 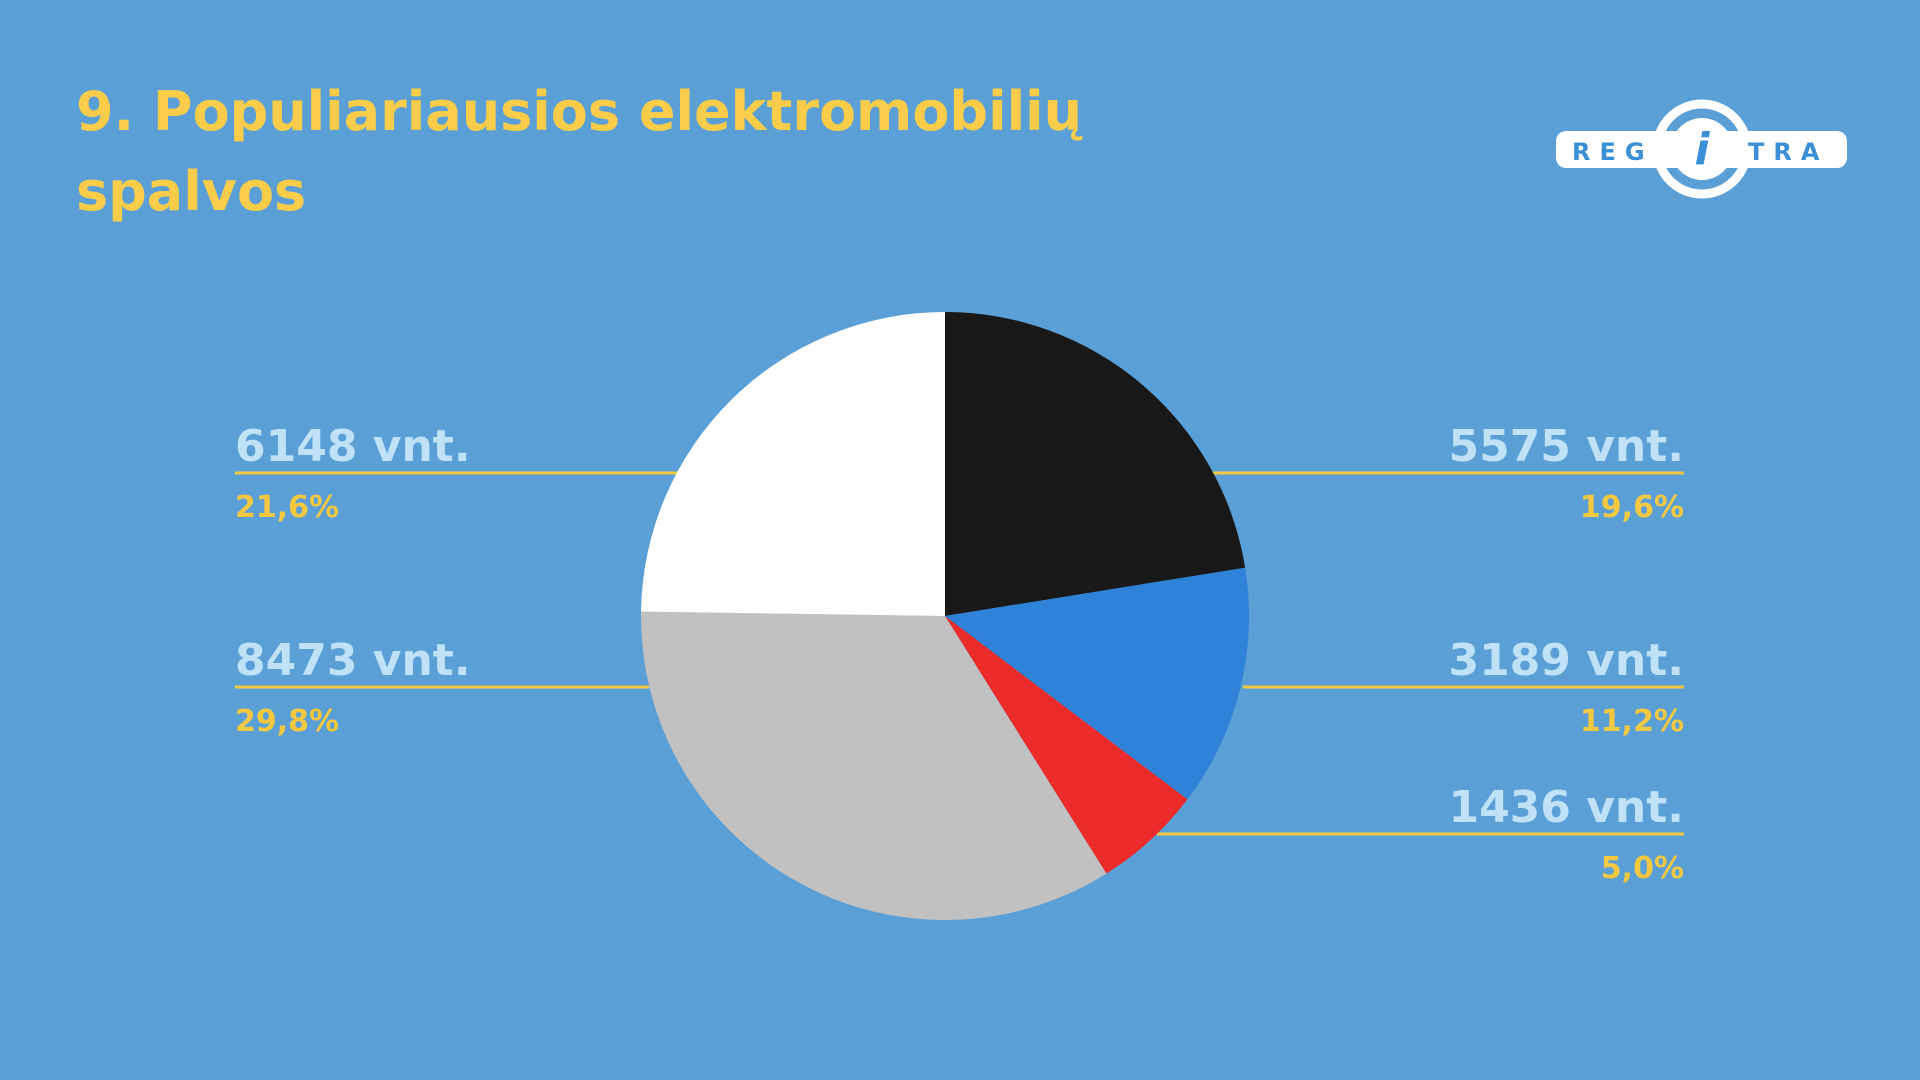 What do you see at coordinates (1642, 868) in the screenshot?
I see `percentage-label: 5,0%` at bounding box center [1642, 868].